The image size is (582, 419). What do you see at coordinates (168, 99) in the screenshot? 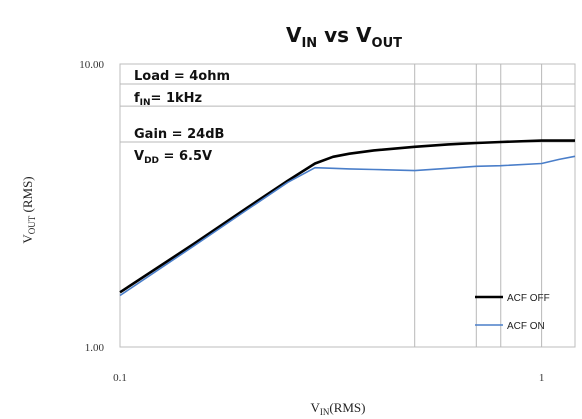
I see `annotation-line: fIN= 1kHz` at bounding box center [168, 99].